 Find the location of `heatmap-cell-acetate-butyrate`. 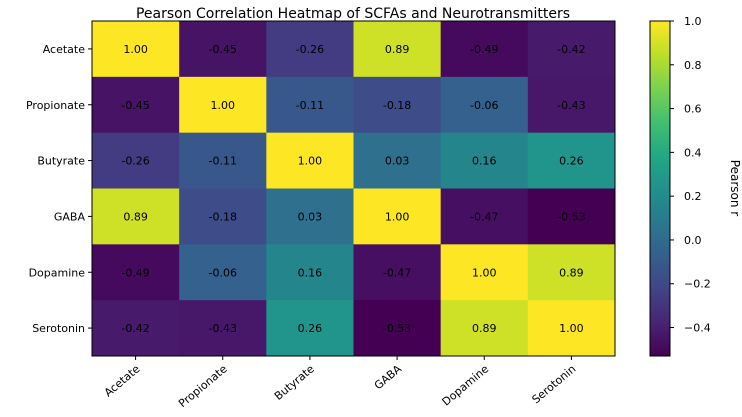

heatmap-cell-acetate-butyrate is located at coordinates (310, 49).